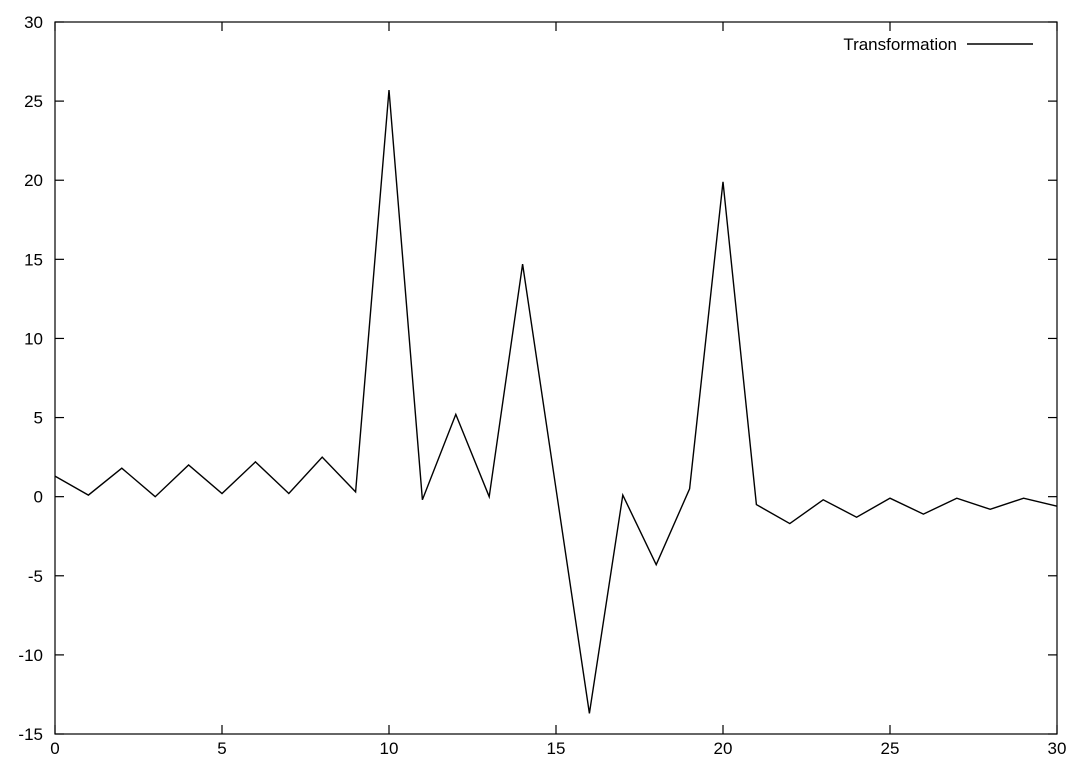 The height and width of the screenshot is (764, 1069). Describe the element at coordinates (33, 180) in the screenshot. I see `y-tick-label: 20` at that location.